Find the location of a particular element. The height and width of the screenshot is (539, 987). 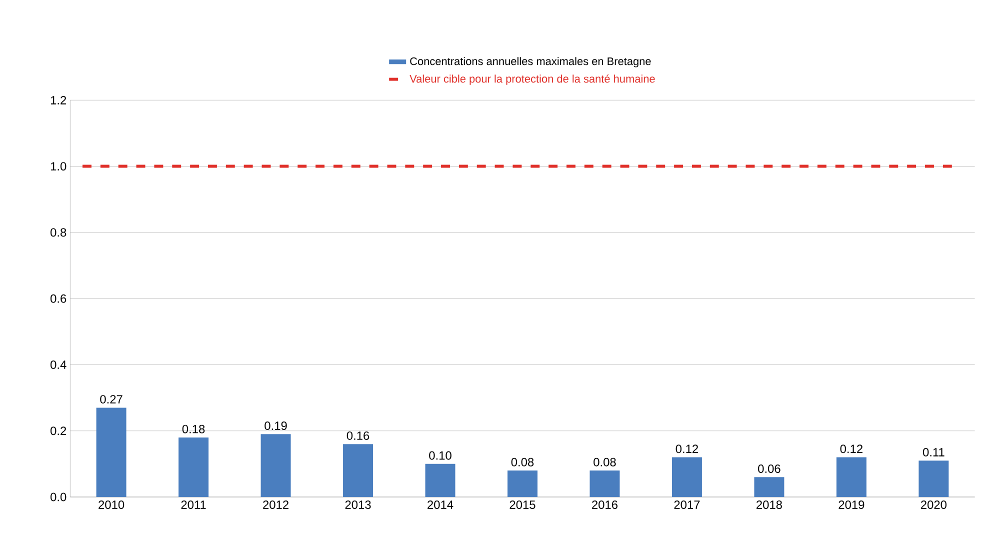

x-tick-label: 2012 is located at coordinates (275, 504).